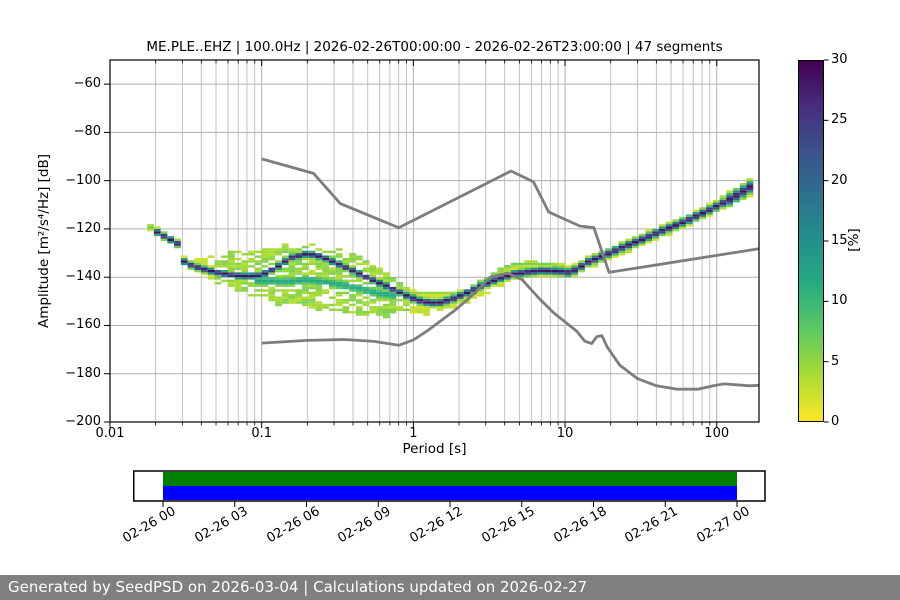  What do you see at coordinates (83, 325) in the screenshot?
I see `y-tick-label: −160` at bounding box center [83, 325].